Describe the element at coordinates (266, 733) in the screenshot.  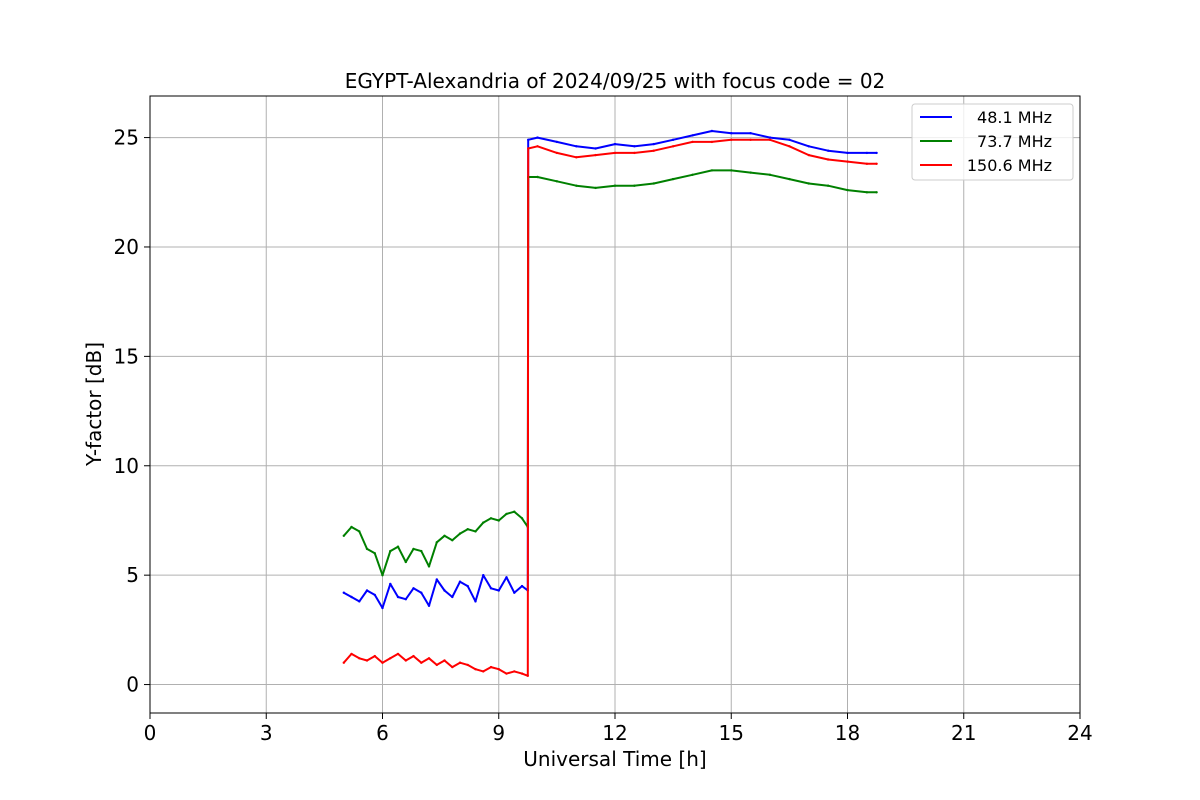
I see `x-tick-label: 3` at that location.